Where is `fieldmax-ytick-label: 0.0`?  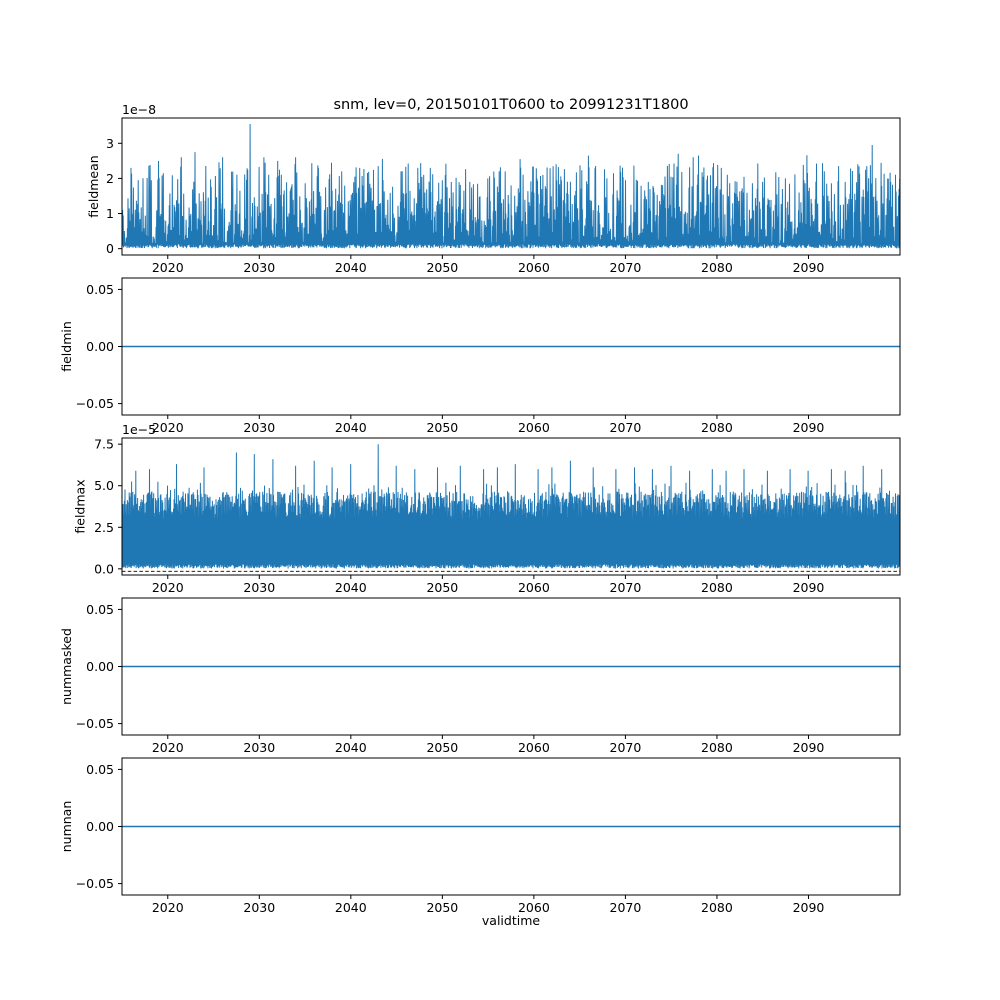 fieldmax-ytick-label: 0.0 is located at coordinates (104, 568).